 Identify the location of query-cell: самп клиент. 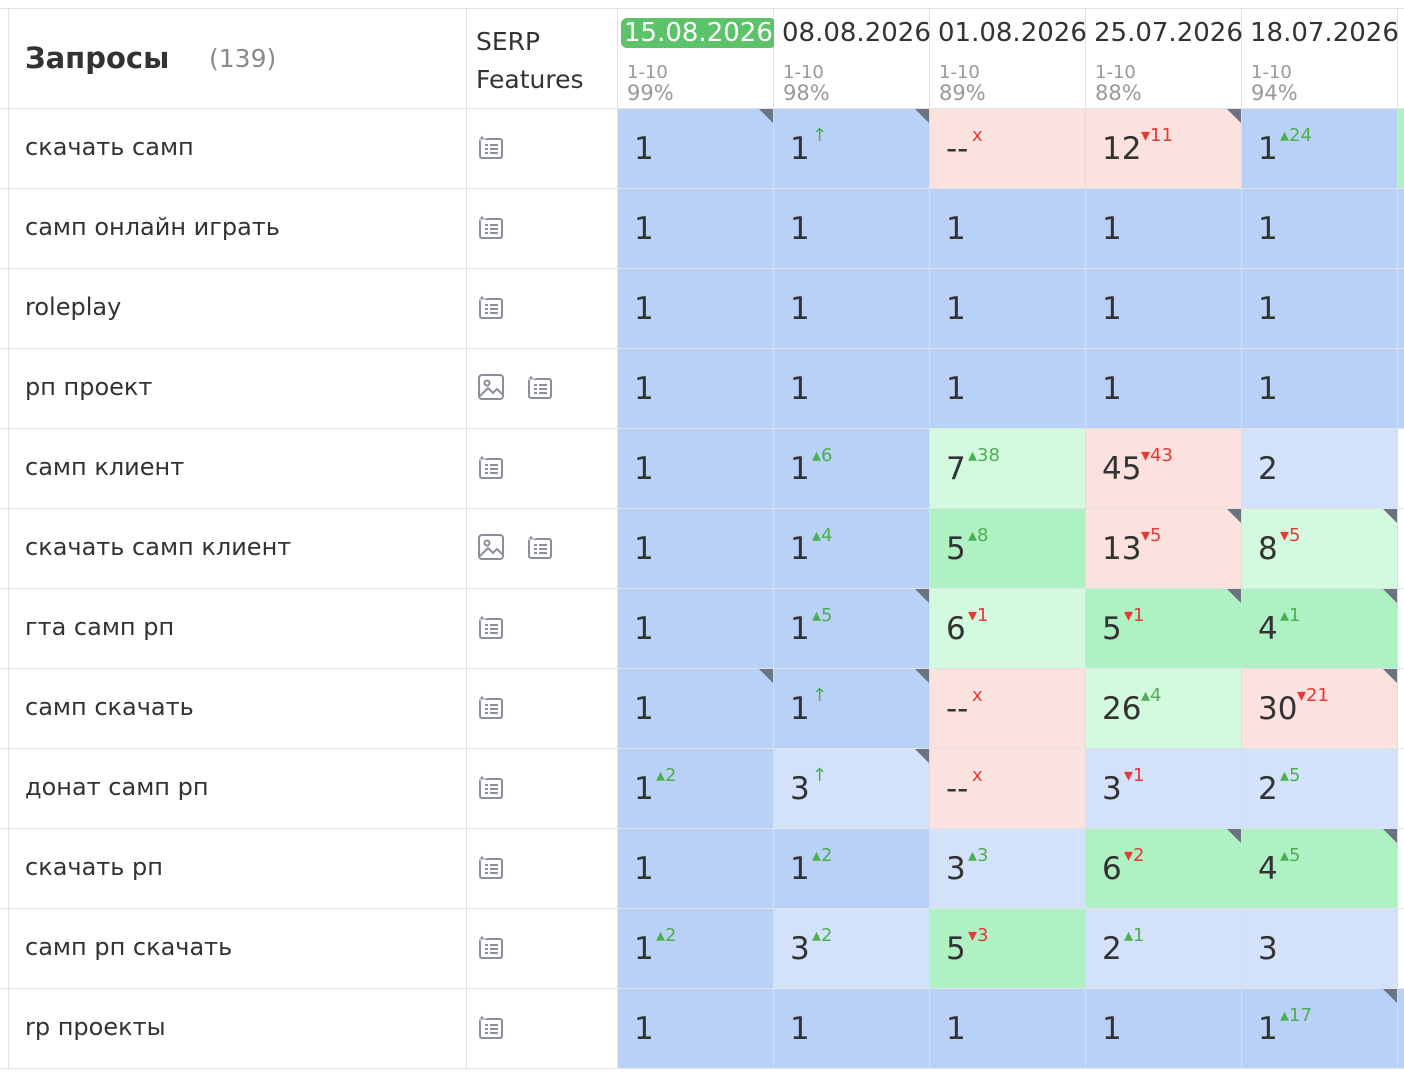
(237, 468).